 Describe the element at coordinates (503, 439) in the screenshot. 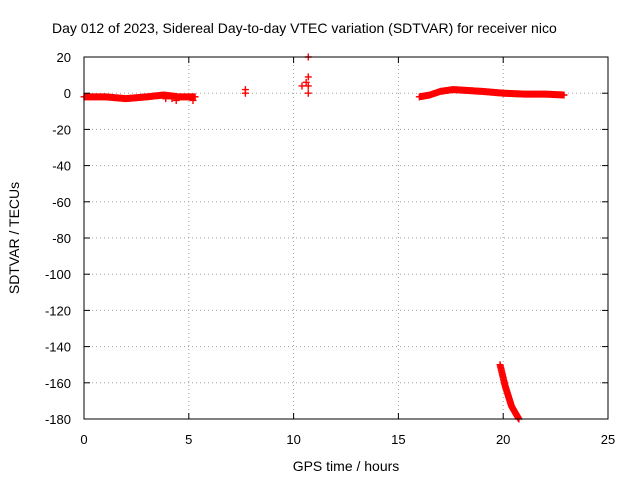

I see `x-tick-label: 20` at that location.